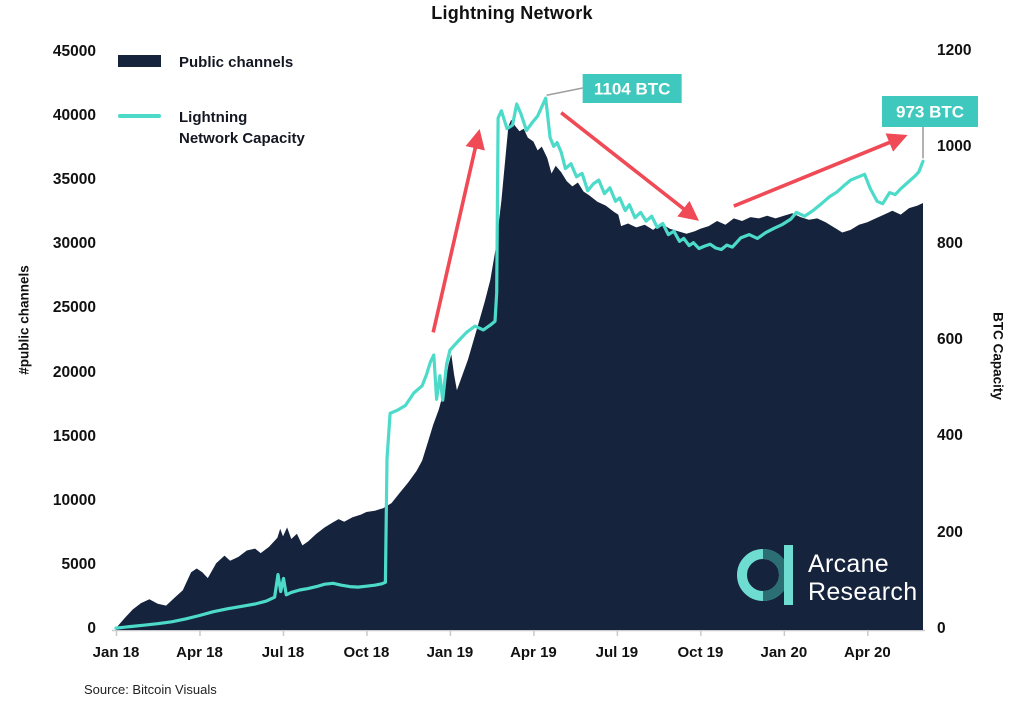 The width and height of the screenshot is (1024, 702). I want to click on left-axis-tick-label: 5000, so click(78, 564).